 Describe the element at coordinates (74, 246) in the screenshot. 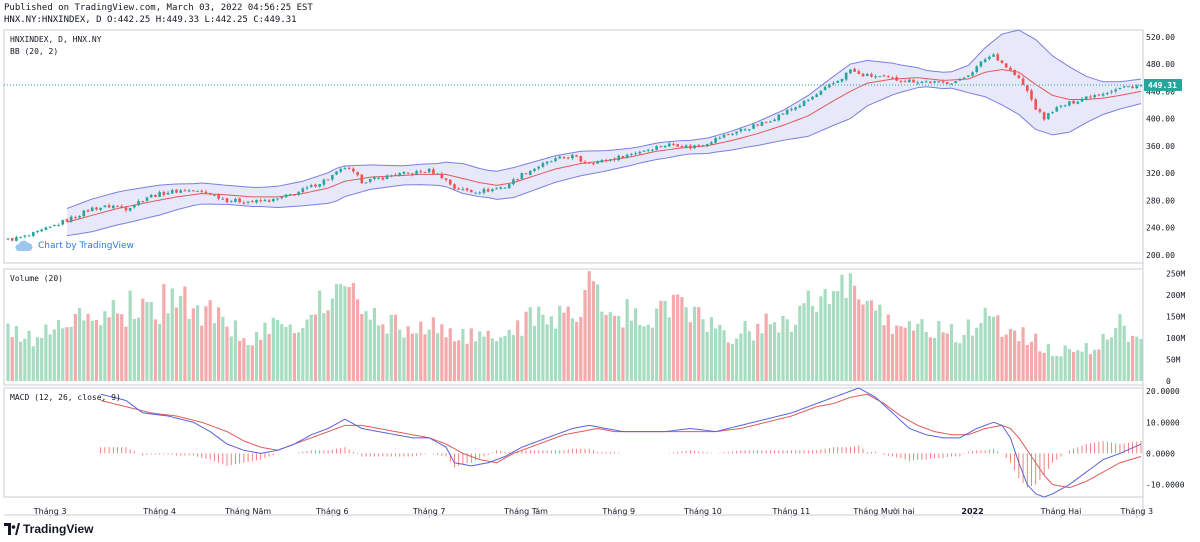

I see `tradingview-watermark: Chart by TradingView` at that location.